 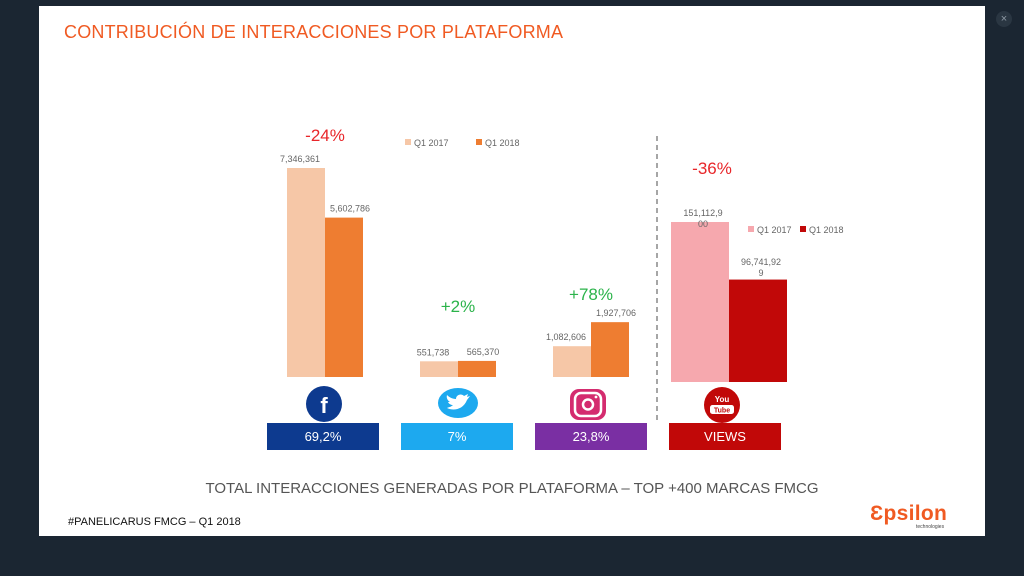 What do you see at coordinates (566, 337) in the screenshot?
I see `instagram-value-label-q1-2017: 1,082,606` at bounding box center [566, 337].